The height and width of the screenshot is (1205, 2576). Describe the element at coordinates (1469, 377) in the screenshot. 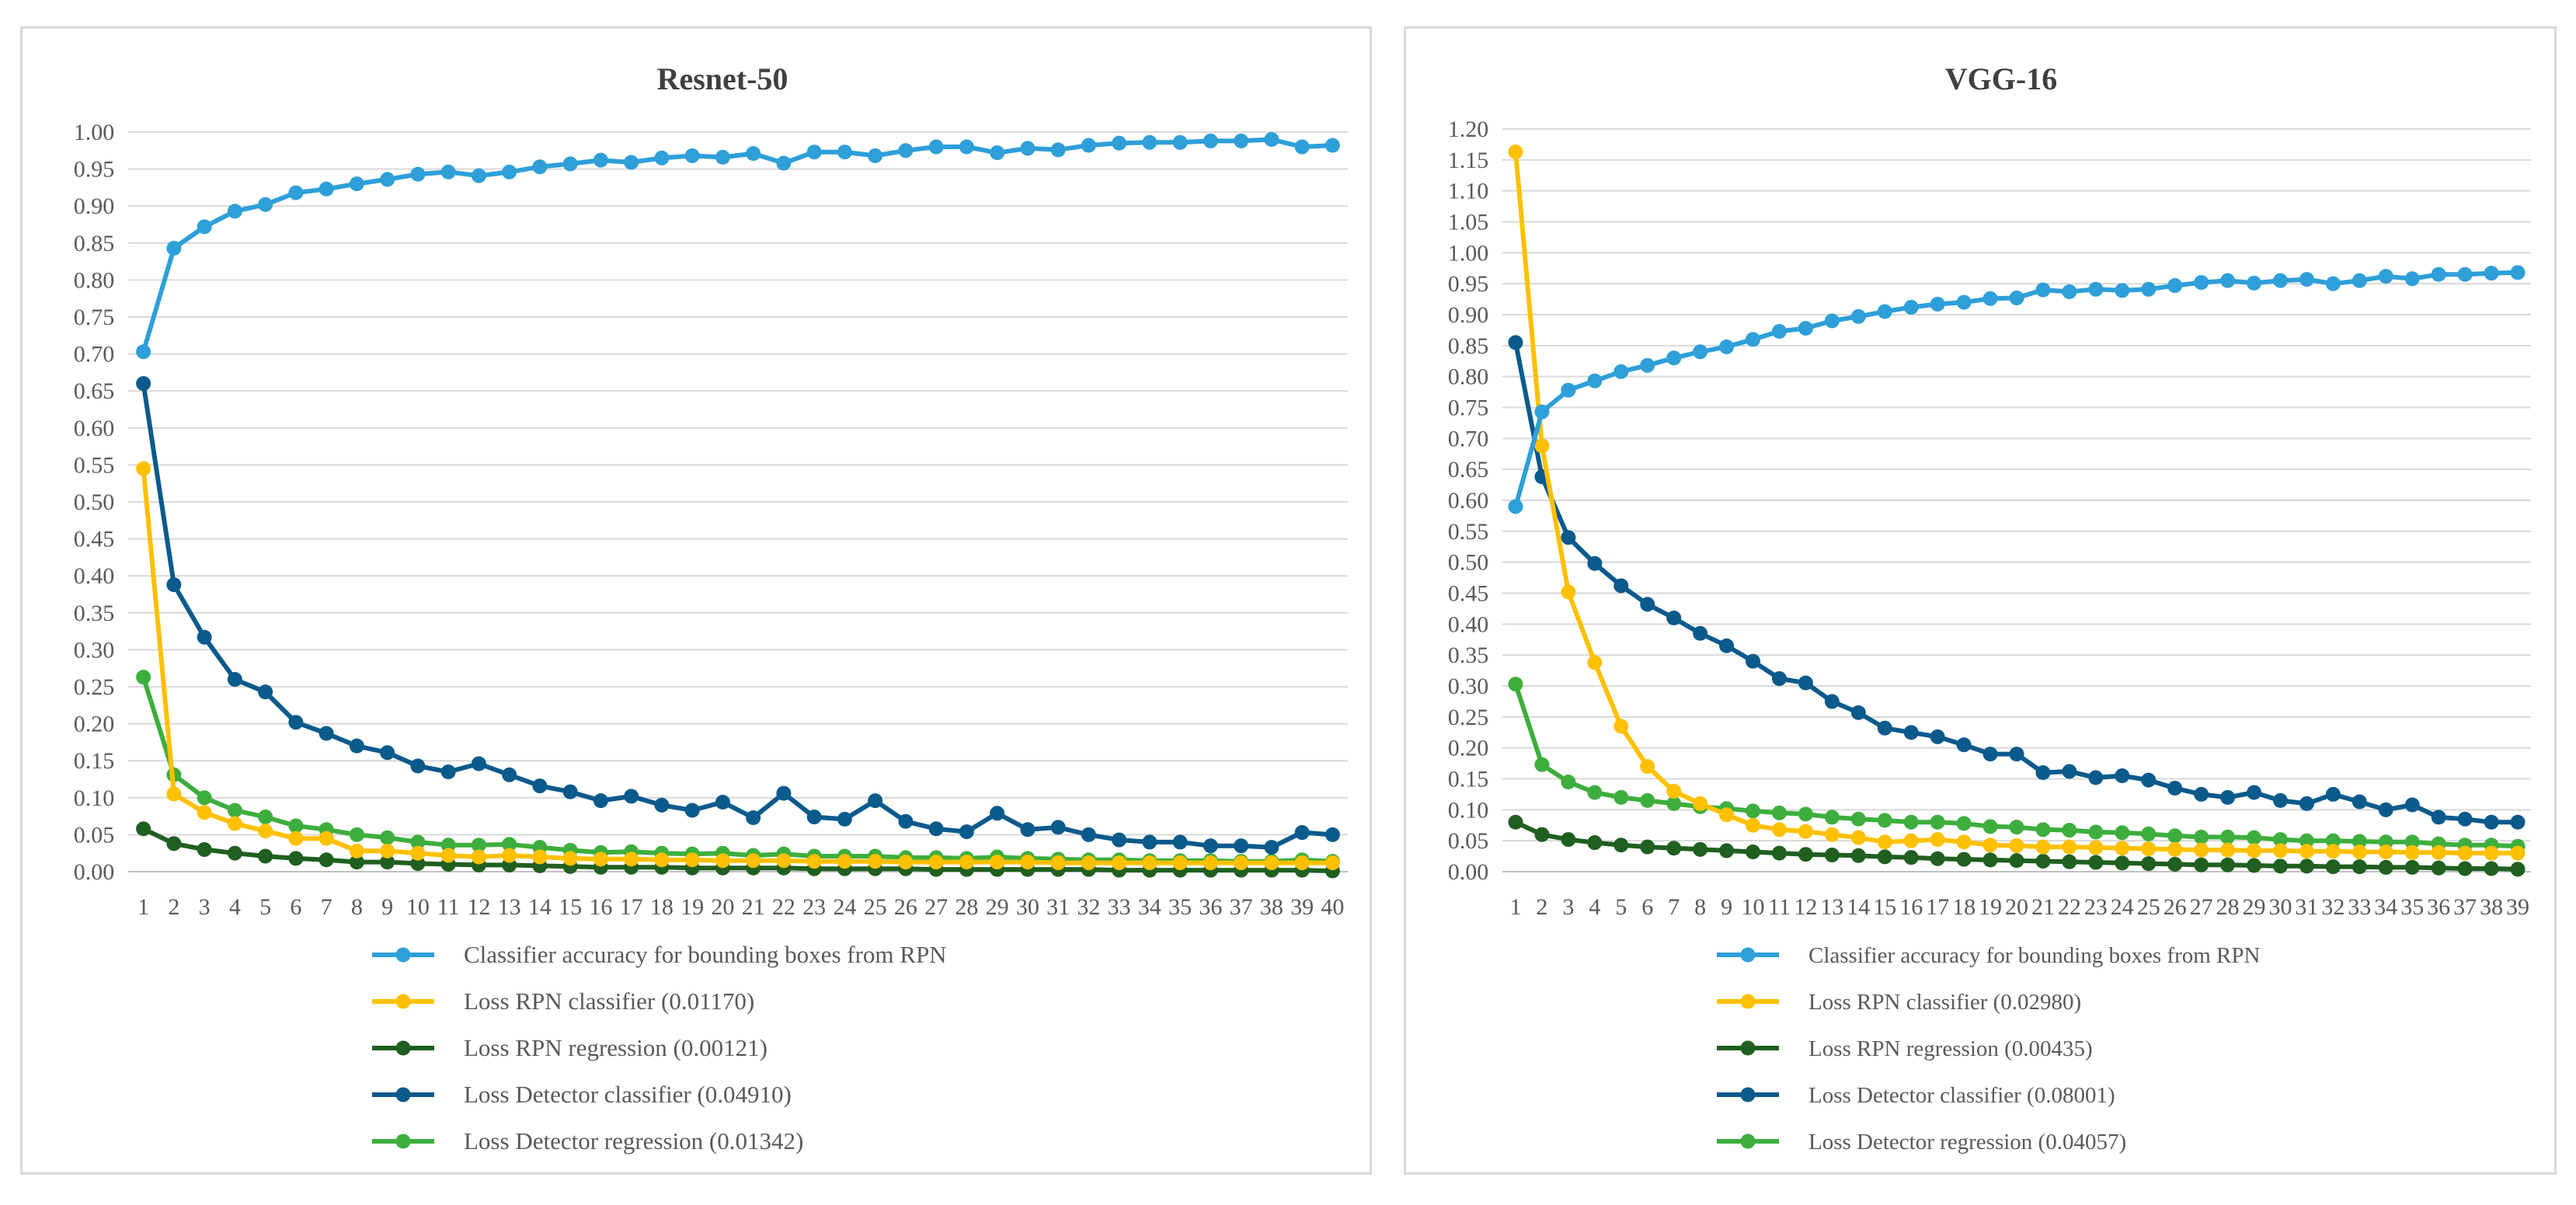

I see `y-tick-label: 0.80` at that location.